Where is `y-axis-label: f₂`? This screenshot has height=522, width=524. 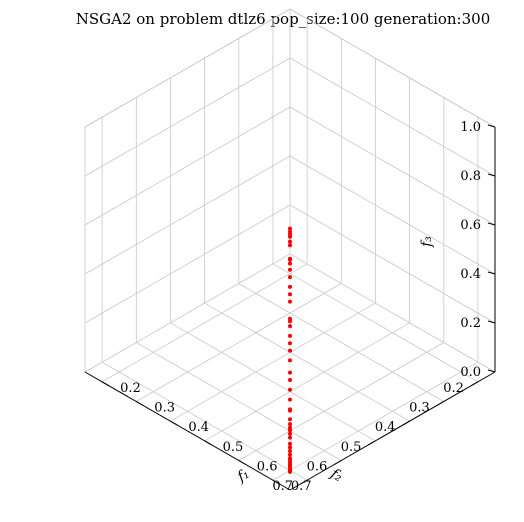
y-axis-label: f₂ is located at coordinates (336, 475).